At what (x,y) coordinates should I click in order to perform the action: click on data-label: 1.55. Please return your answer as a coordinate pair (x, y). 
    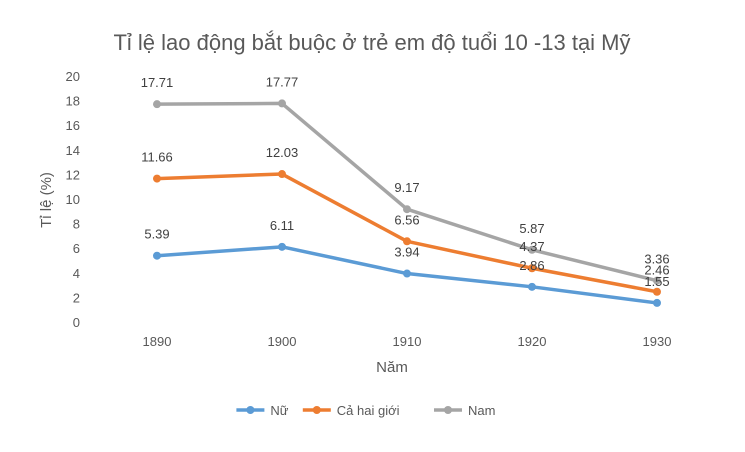
    Looking at the image, I should click on (656, 281).